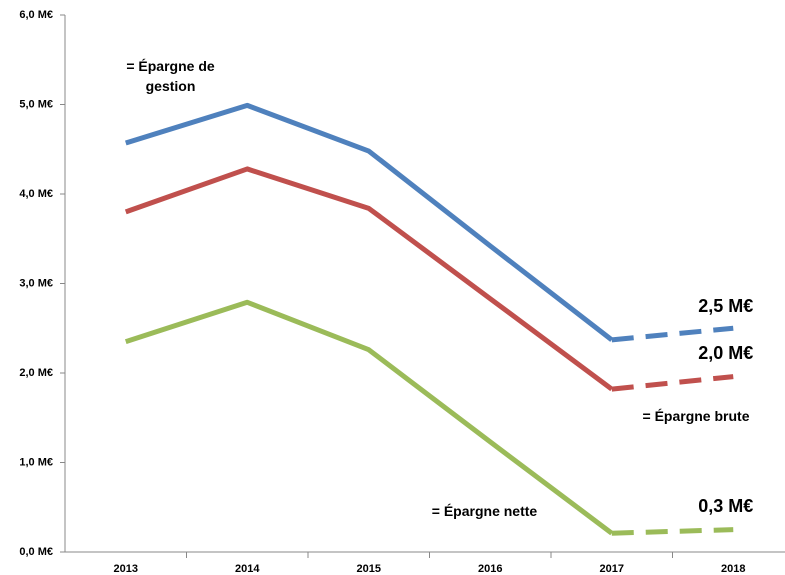 This screenshot has width=785, height=575. What do you see at coordinates (36, 283) in the screenshot?
I see `y-tick-label: 3,0 M€` at bounding box center [36, 283].